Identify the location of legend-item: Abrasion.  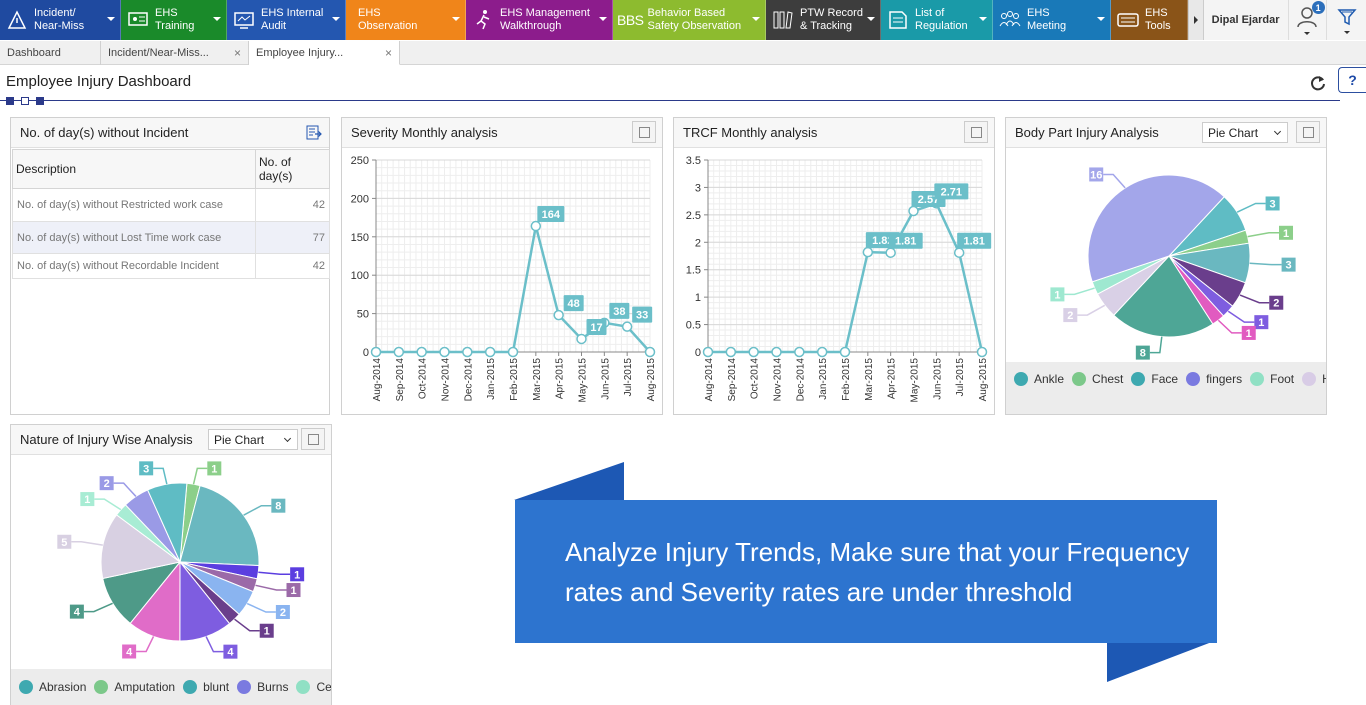
(52, 687).